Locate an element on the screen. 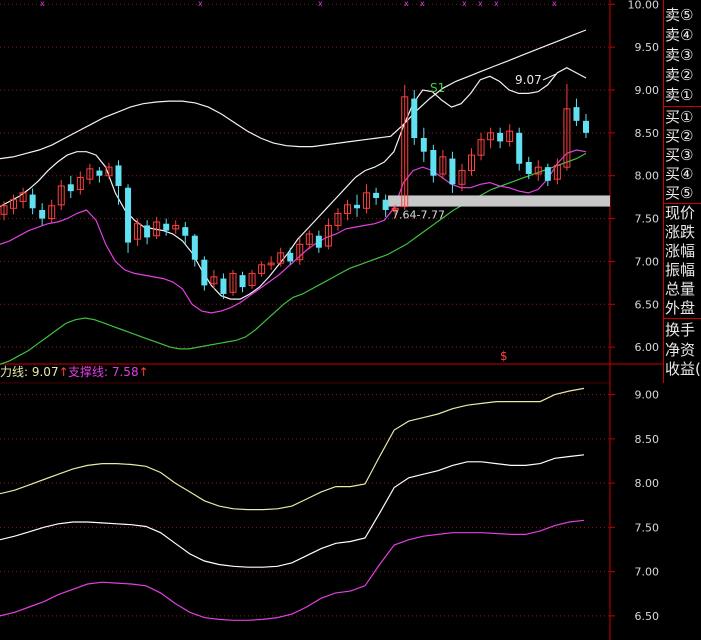 This screenshot has width=701, height=640. quote-net-assets: 净资 is located at coordinates (680, 350).